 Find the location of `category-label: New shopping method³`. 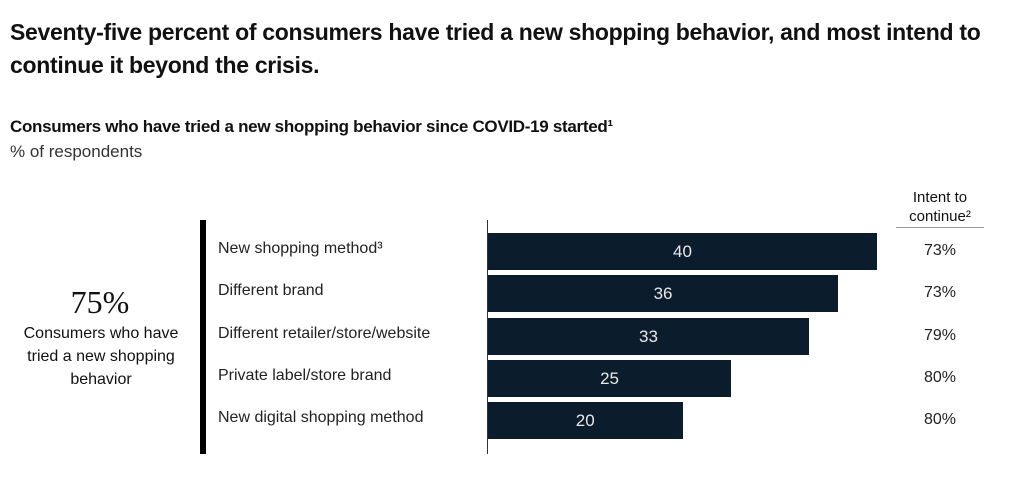

category-label: New shopping method³ is located at coordinates (300, 248).